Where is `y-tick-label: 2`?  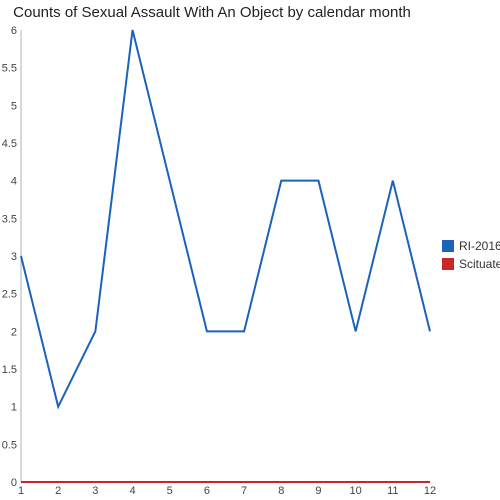 y-tick-label: 2 is located at coordinates (14, 332).